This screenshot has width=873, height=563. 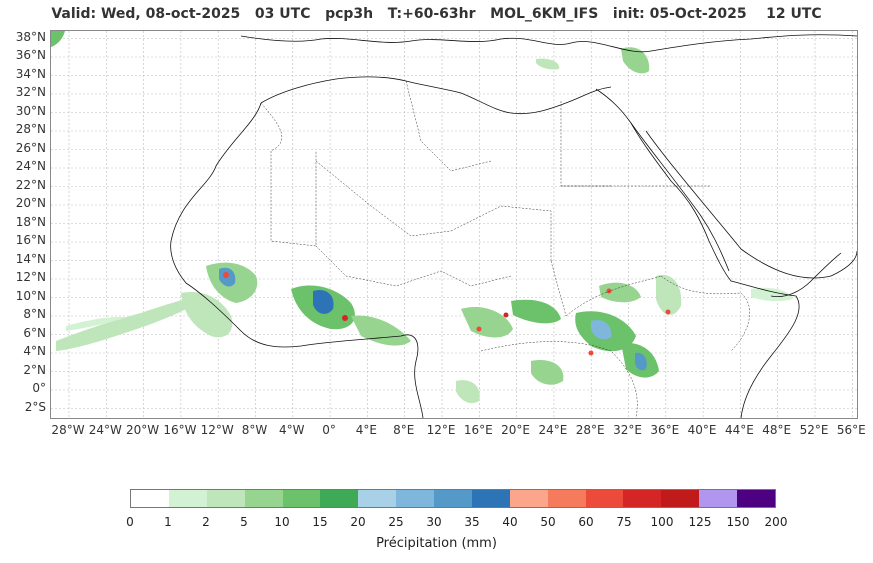 What do you see at coordinates (30, 166) in the screenshot?
I see `lat-label: 24°N` at bounding box center [30, 166].